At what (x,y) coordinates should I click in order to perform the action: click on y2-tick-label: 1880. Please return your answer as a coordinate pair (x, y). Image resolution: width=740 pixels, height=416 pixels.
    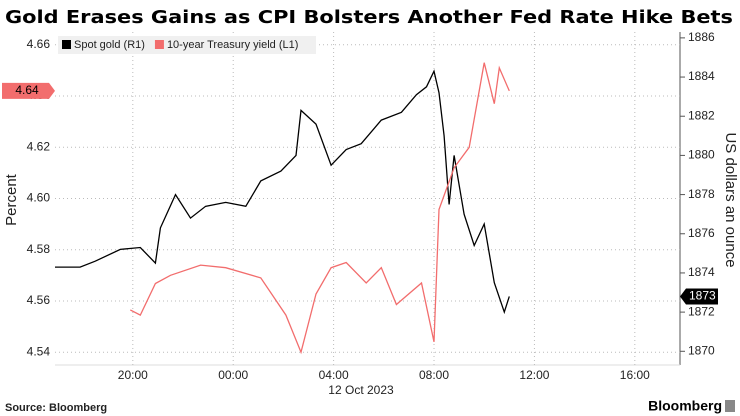
    Looking at the image, I should click on (701, 155).